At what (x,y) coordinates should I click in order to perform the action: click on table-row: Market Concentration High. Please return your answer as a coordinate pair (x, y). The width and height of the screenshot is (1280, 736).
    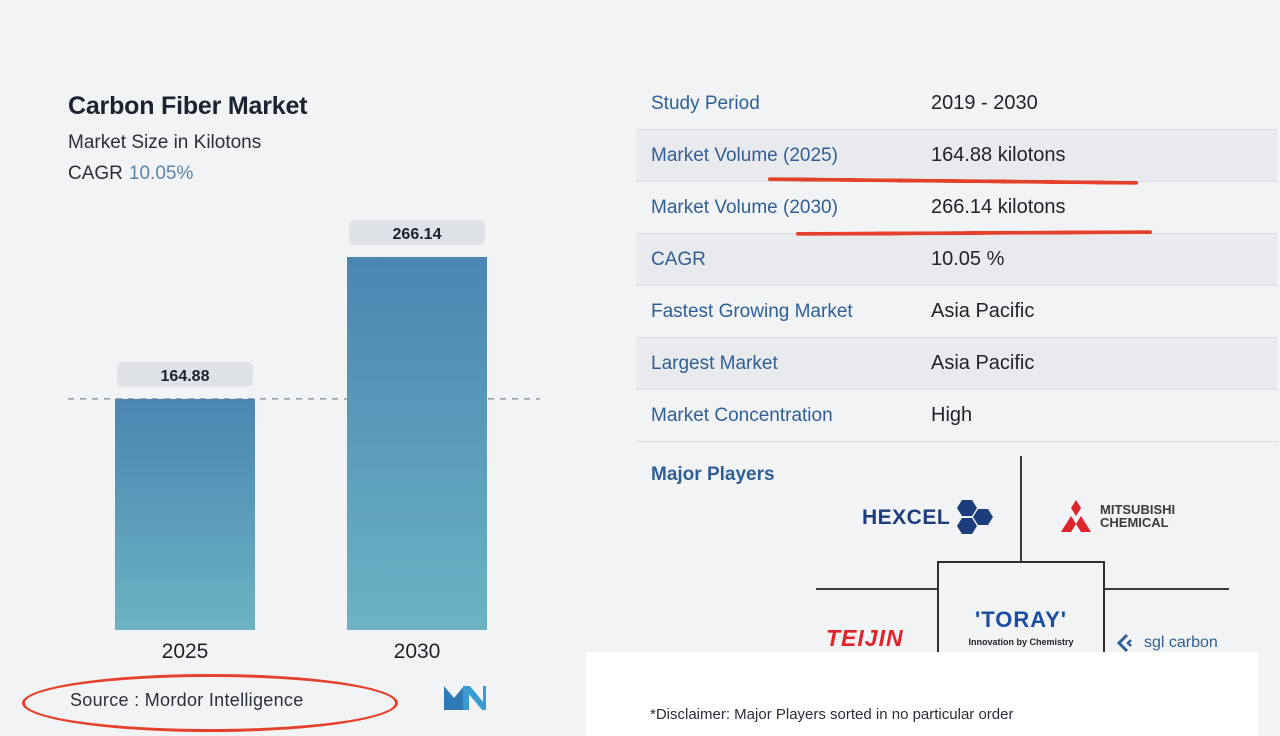
    Looking at the image, I should click on (957, 416).